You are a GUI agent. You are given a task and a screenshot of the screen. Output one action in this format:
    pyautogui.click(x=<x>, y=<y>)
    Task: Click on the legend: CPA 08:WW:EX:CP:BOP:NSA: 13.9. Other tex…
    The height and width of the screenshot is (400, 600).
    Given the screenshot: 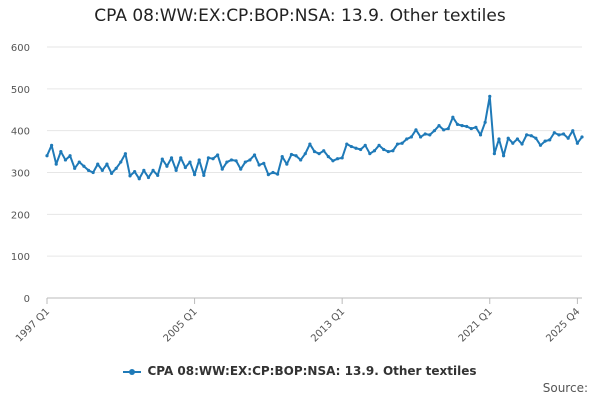 What is the action you would take?
    pyautogui.click(x=300, y=371)
    